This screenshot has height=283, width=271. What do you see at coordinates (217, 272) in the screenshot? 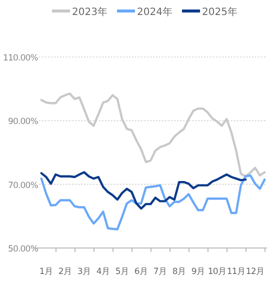
I see `x-tick-label: 10月` at bounding box center [217, 272].